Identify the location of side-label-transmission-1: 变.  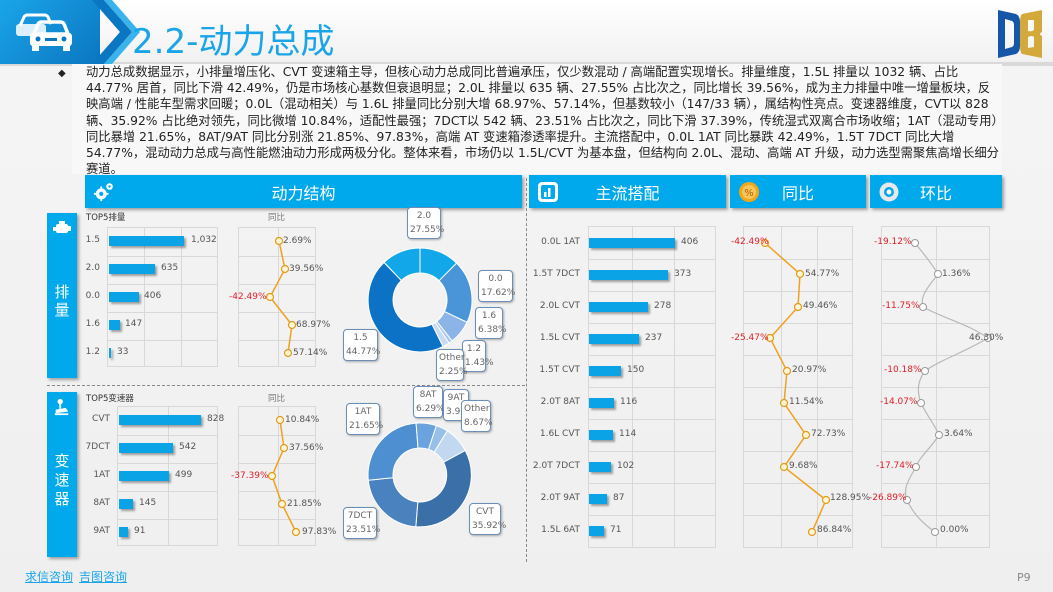
(62, 461).